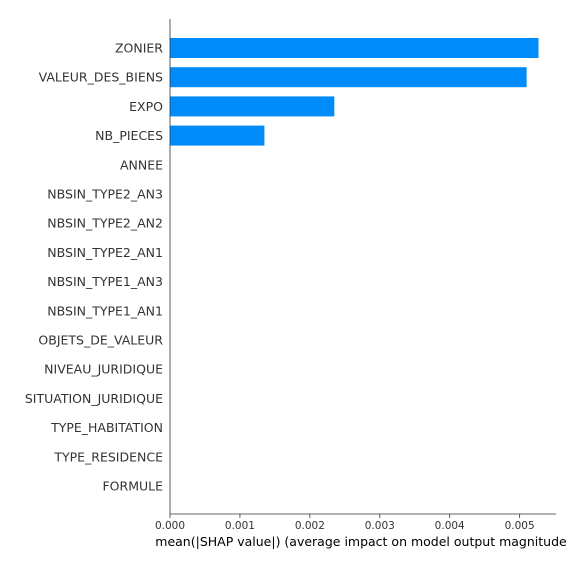 This screenshot has width=576, height=568. What do you see at coordinates (141, 164) in the screenshot?
I see `category-label: ANNEE` at bounding box center [141, 164].